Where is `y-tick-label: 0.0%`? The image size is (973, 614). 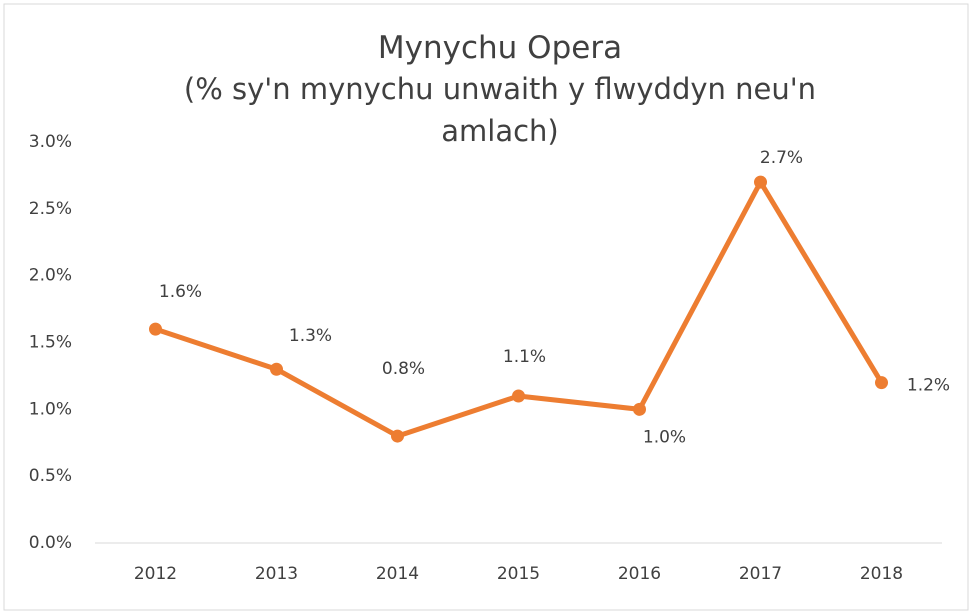
y-tick-label: 0.0% is located at coordinates (50, 543).